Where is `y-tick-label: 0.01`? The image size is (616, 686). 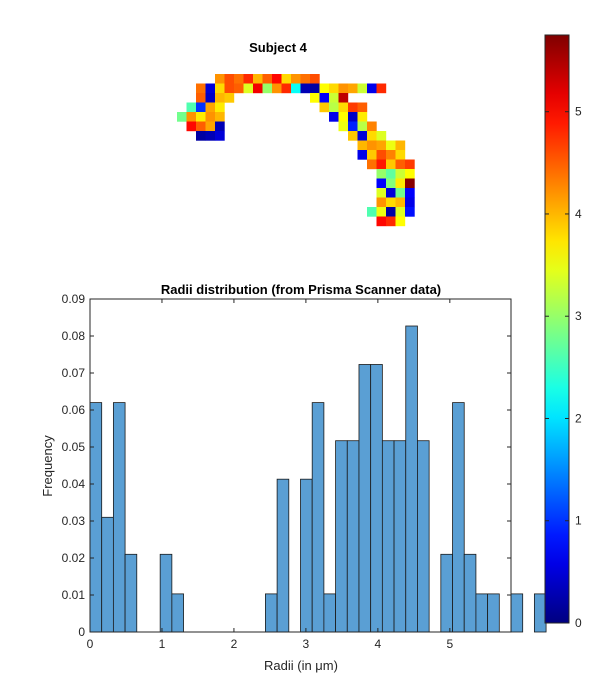
y-tick-label: 0.01 is located at coordinates (74, 595).